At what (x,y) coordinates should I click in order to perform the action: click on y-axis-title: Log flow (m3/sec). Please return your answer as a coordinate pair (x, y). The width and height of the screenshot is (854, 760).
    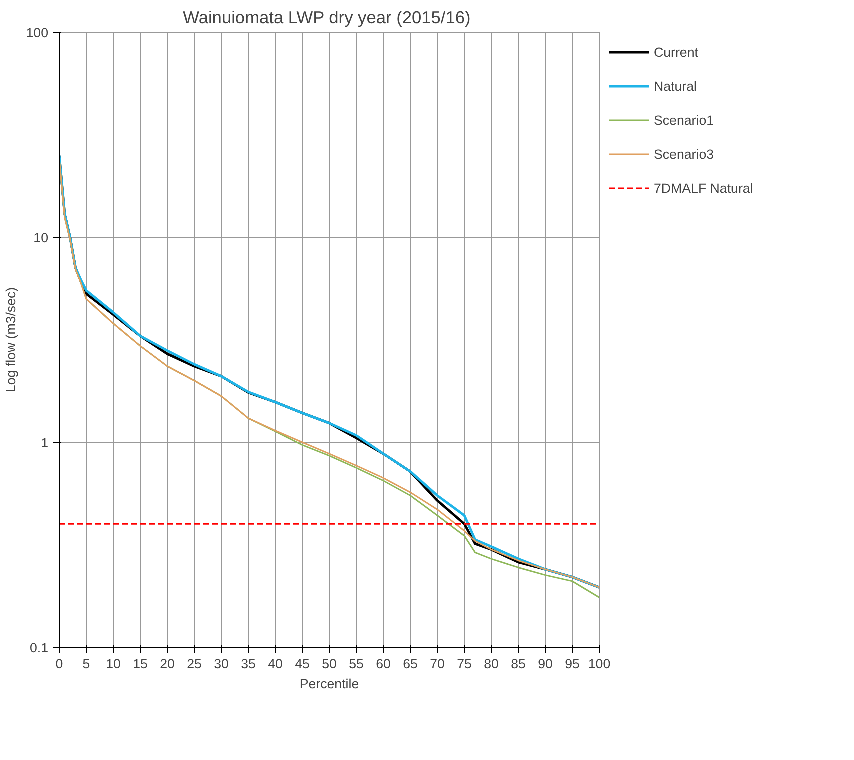
    Looking at the image, I should click on (10, 340).